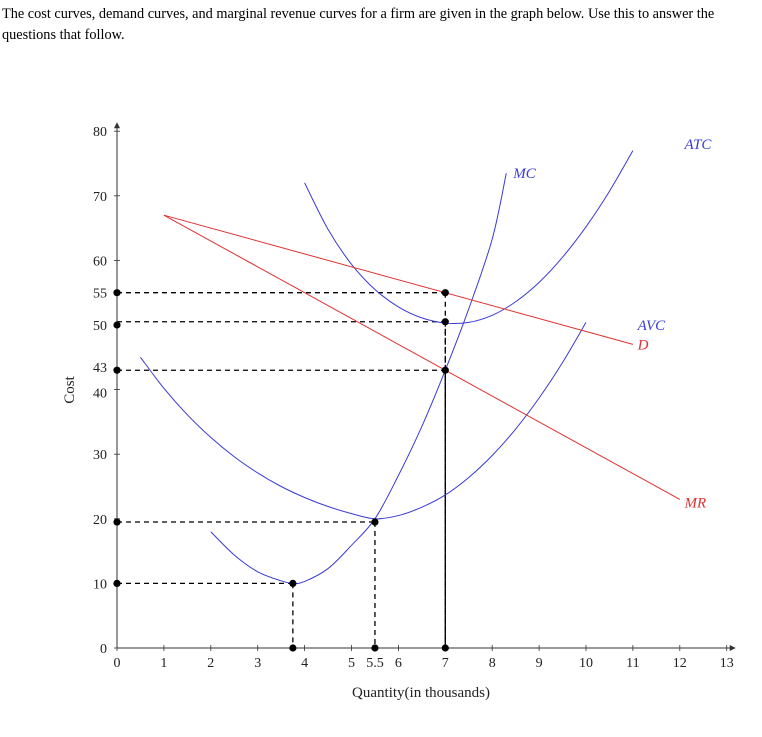 The image size is (762, 737). I want to click on y-tick-label: 80, so click(100, 132).